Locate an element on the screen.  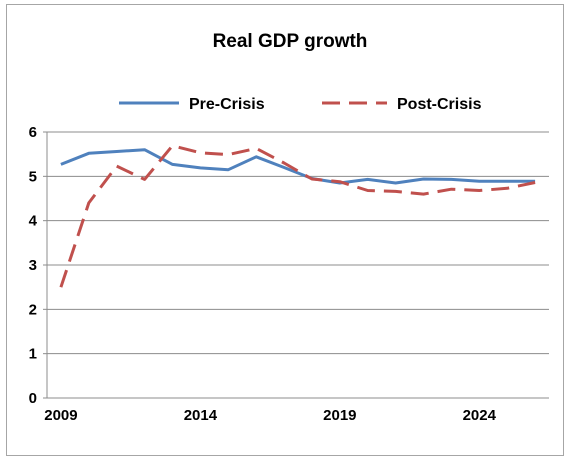
y-tick-label: 4 is located at coordinates (33, 221).